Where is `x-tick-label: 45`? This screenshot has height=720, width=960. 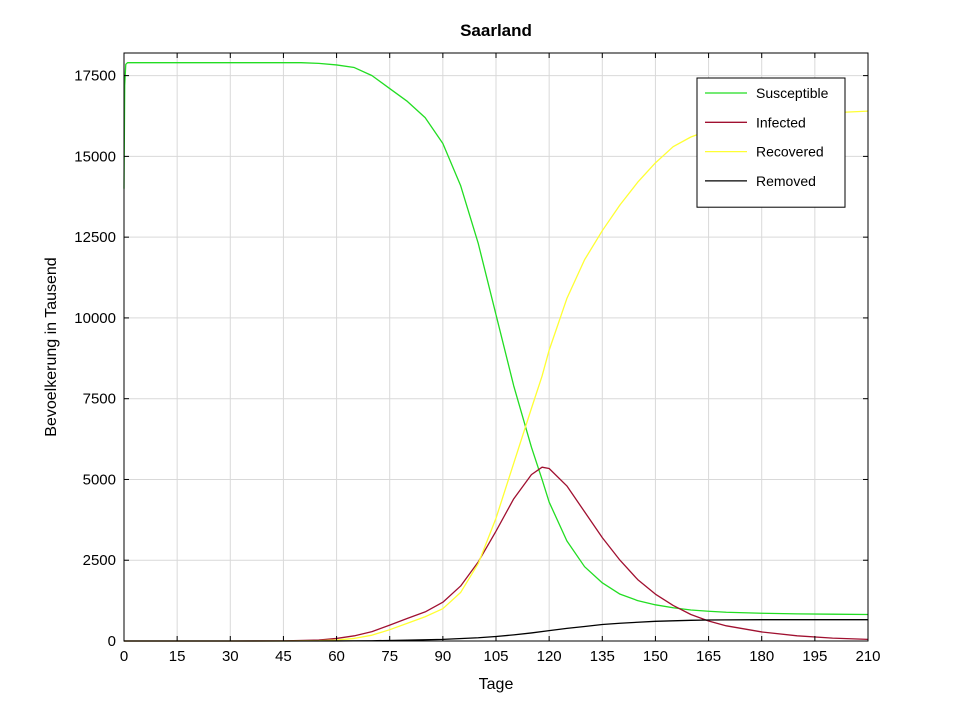 x-tick-label: 45 is located at coordinates (283, 656).